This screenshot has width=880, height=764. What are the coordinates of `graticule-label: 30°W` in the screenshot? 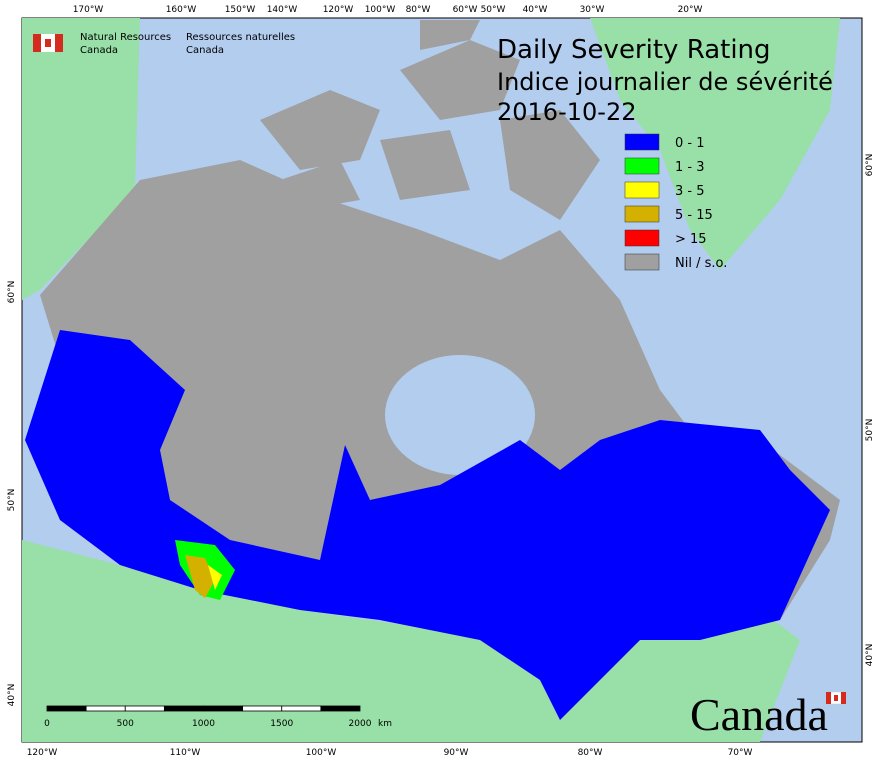 It's located at (592, 10).